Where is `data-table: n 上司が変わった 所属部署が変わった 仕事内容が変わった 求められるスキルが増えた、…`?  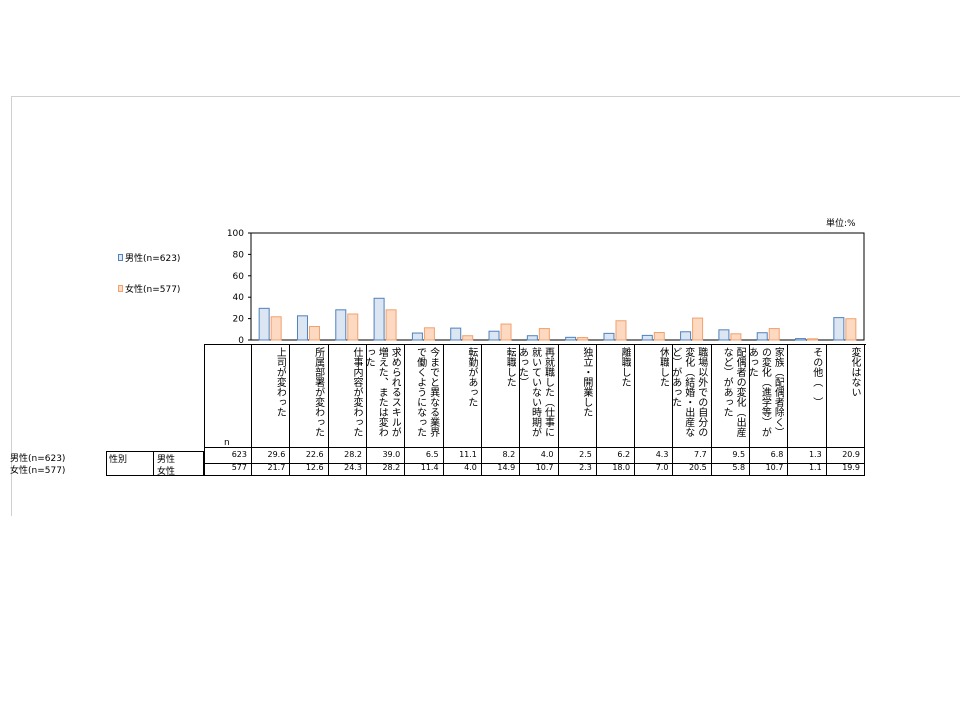
data-table: n 上司が変わった 所属部署が変わった 仕事内容が変わった 求められるスキルが増えた、… is located at coordinates (535, 410).